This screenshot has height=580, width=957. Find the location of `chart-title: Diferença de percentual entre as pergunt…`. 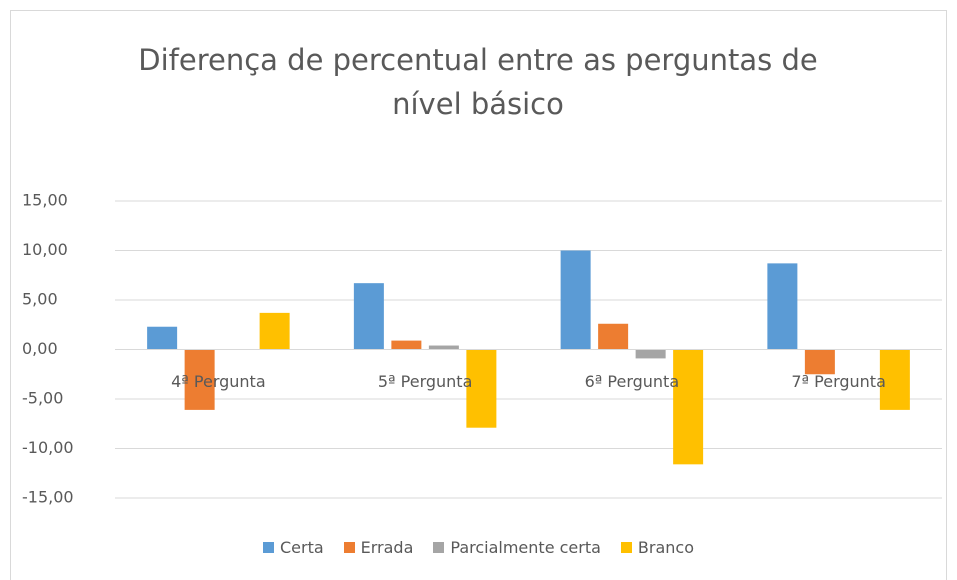

chart-title: Diferença de percentual entre as pergunt… is located at coordinates (478, 82).